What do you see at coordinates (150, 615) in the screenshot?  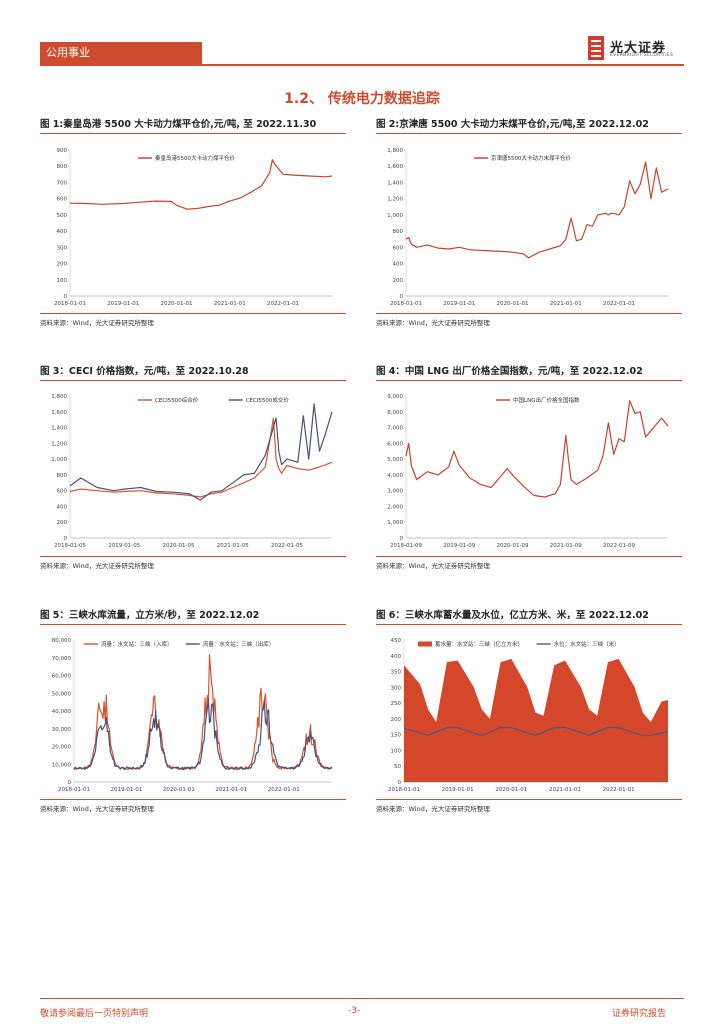 I see `figure-5-title: 图 5：三峡水库流量，立方米/秒，至 2022.12.02` at bounding box center [150, 615].